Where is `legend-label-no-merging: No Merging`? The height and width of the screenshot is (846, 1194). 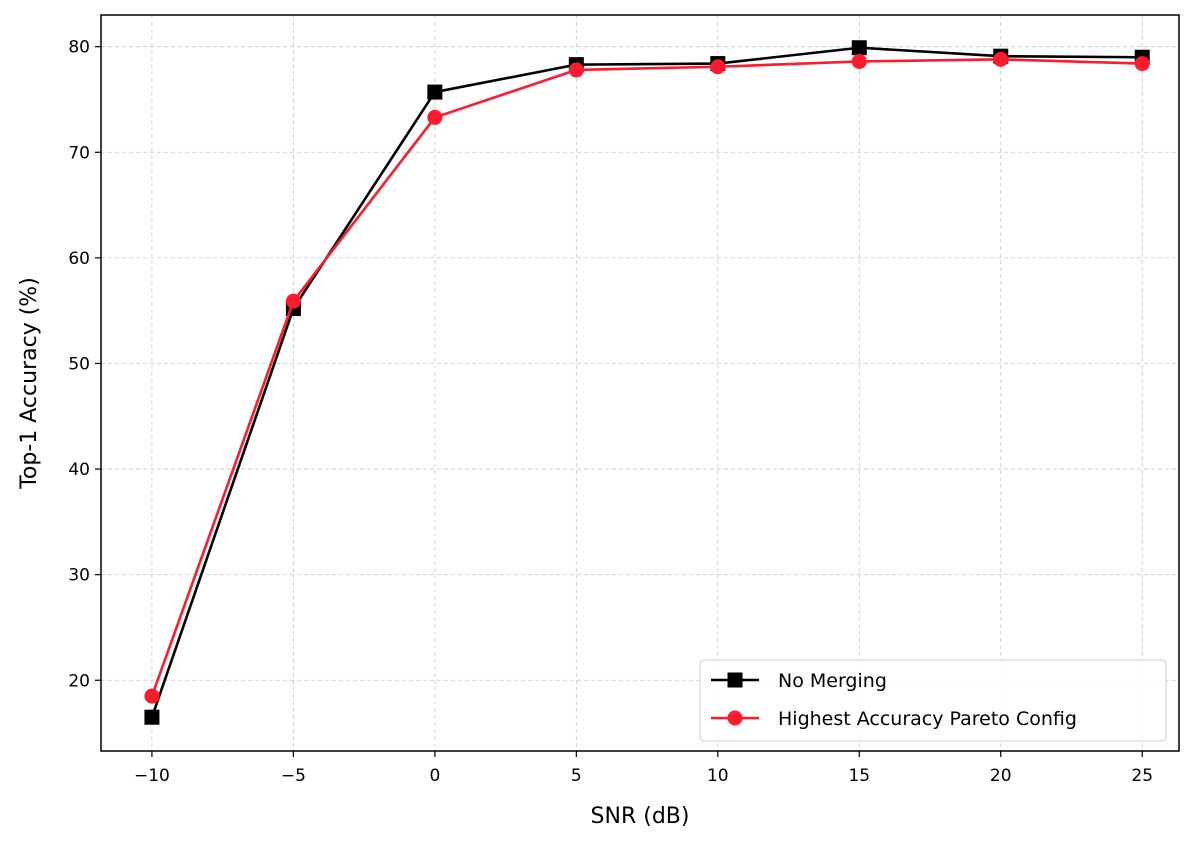 legend-label-no-merging: No Merging is located at coordinates (832, 681).